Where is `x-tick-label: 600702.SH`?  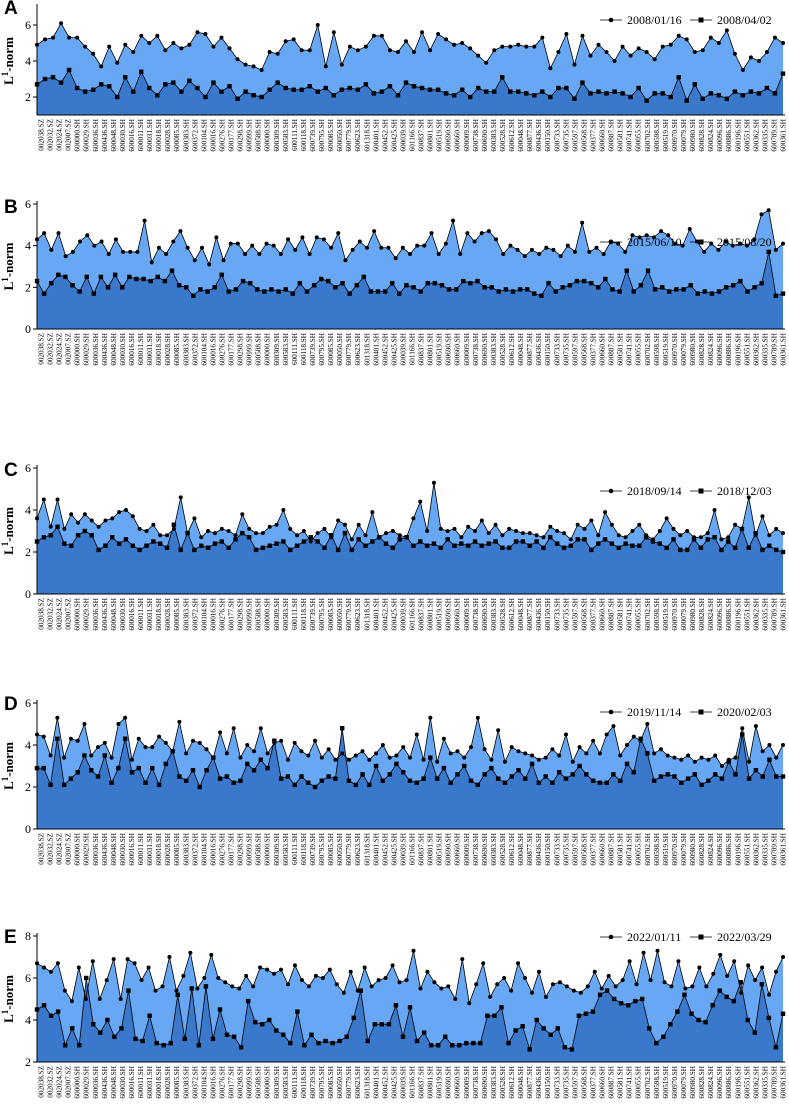
x-tick-label: 600702.SH is located at coordinates (648, 1082).